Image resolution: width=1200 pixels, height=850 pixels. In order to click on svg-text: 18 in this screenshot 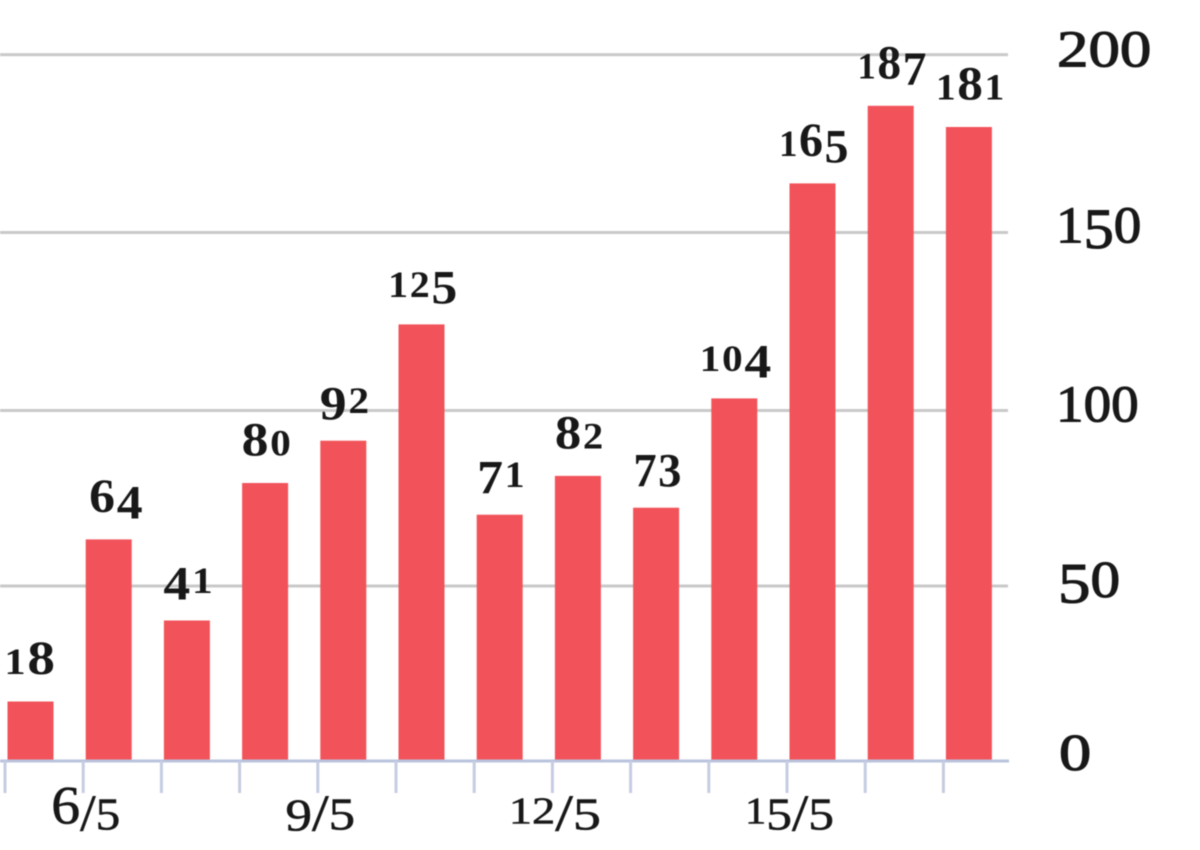, I will do `click(30, 658)`.